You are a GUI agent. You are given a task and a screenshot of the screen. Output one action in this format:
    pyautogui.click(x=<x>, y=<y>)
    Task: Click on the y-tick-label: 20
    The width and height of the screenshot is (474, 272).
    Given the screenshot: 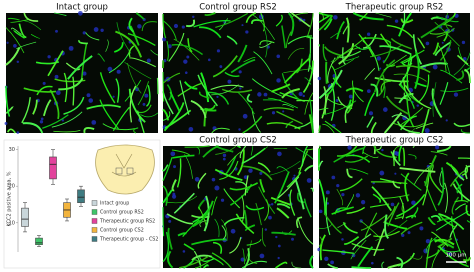 What is the action you would take?
    pyautogui.click(x=12, y=187)
    